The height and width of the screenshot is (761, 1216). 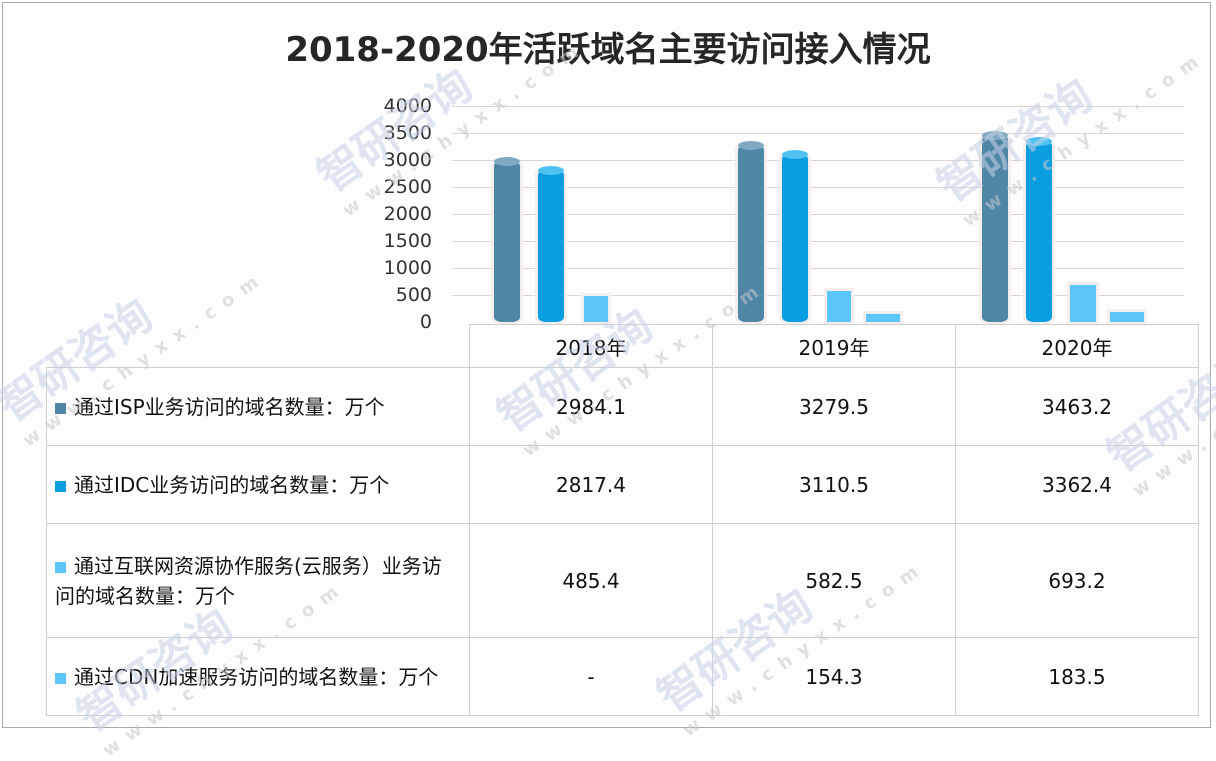 I want to click on row-label: 通过CDN加速服务访问的域名数量：万个, so click(x=258, y=676).